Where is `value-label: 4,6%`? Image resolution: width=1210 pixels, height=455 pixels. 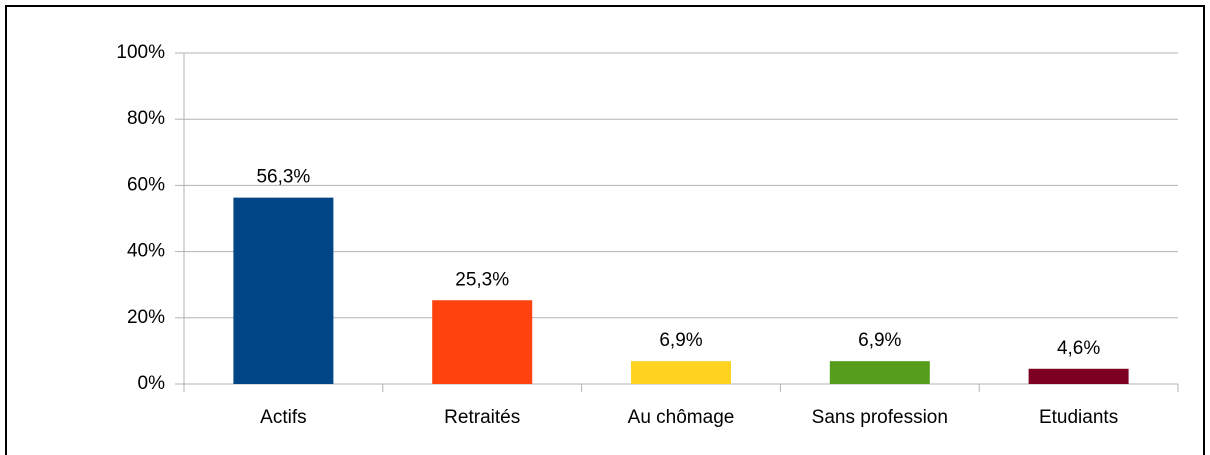 value-label: 4,6% is located at coordinates (1078, 348).